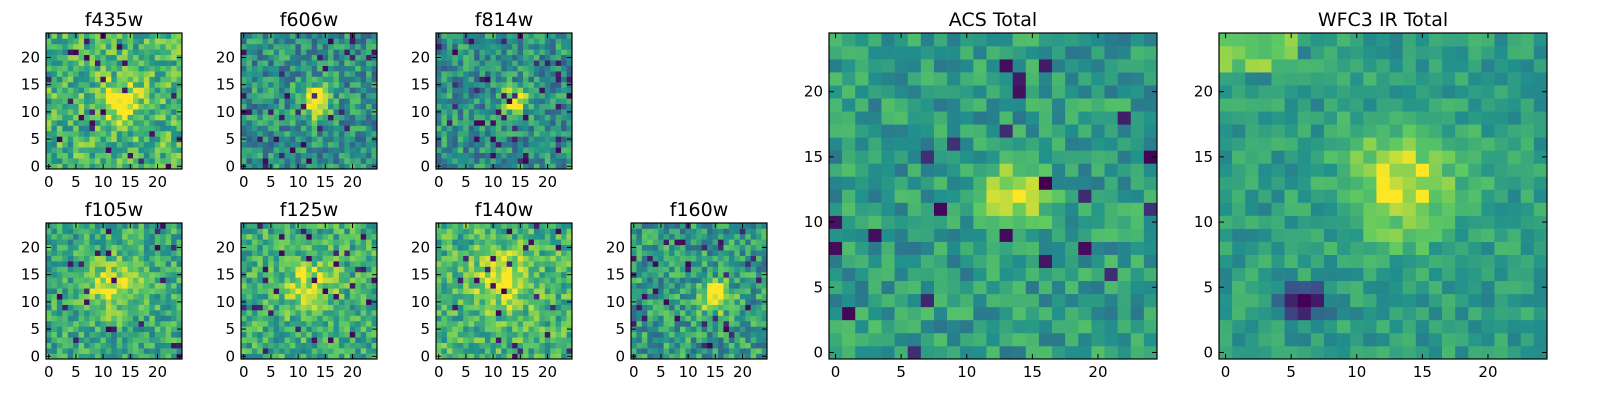 This screenshot has height=400, width=1600. Describe the element at coordinates (114, 101) in the screenshot. I see `plot-frame` at that location.